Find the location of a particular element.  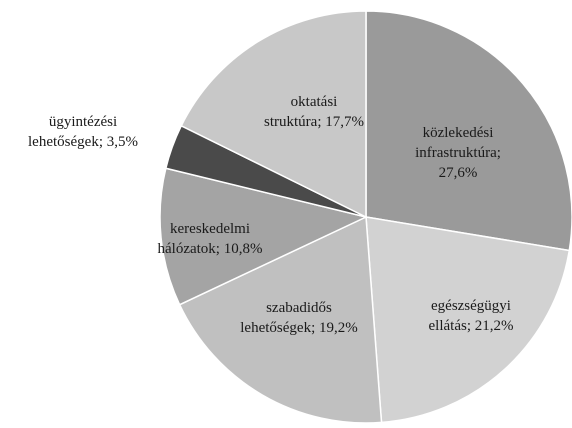

pie-slice-label-line: 27,6% is located at coordinates (458, 173).